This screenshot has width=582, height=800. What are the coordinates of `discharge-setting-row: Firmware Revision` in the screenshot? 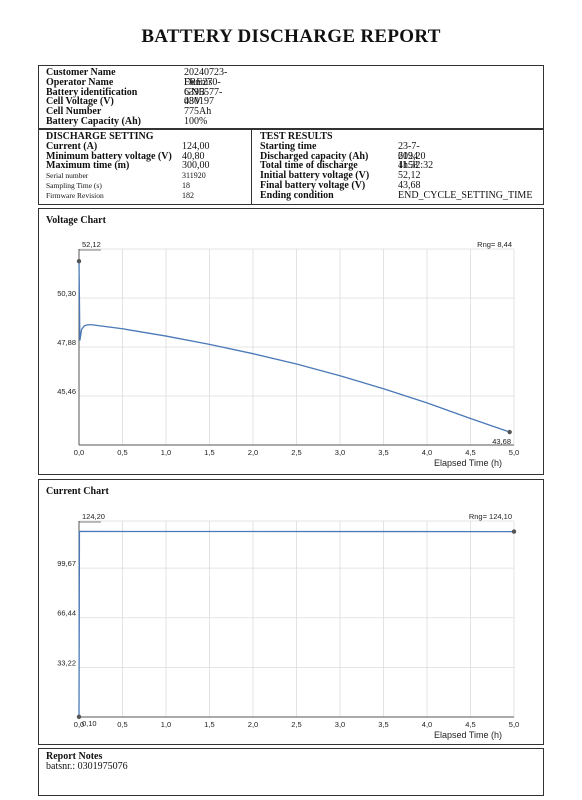 It's located at (109, 196).